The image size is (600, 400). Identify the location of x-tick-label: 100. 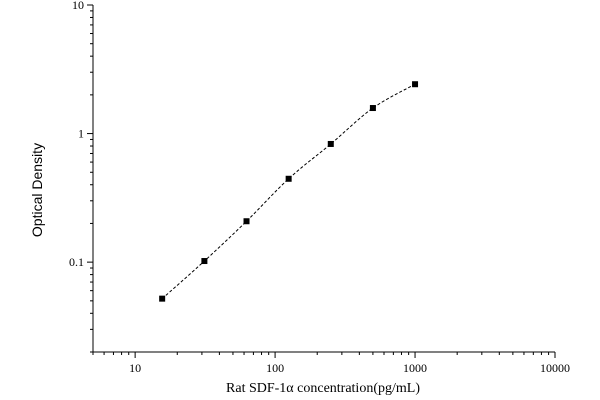
(275, 368).